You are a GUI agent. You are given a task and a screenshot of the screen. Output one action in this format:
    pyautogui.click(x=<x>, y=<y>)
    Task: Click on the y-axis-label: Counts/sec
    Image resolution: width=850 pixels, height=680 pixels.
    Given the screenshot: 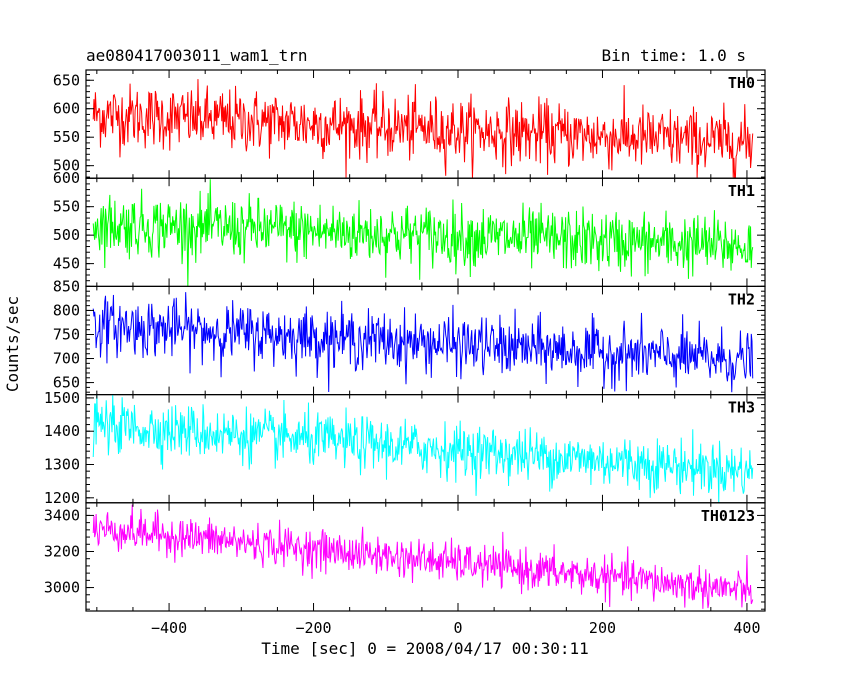 What is the action you would take?
    pyautogui.click(x=12, y=344)
    